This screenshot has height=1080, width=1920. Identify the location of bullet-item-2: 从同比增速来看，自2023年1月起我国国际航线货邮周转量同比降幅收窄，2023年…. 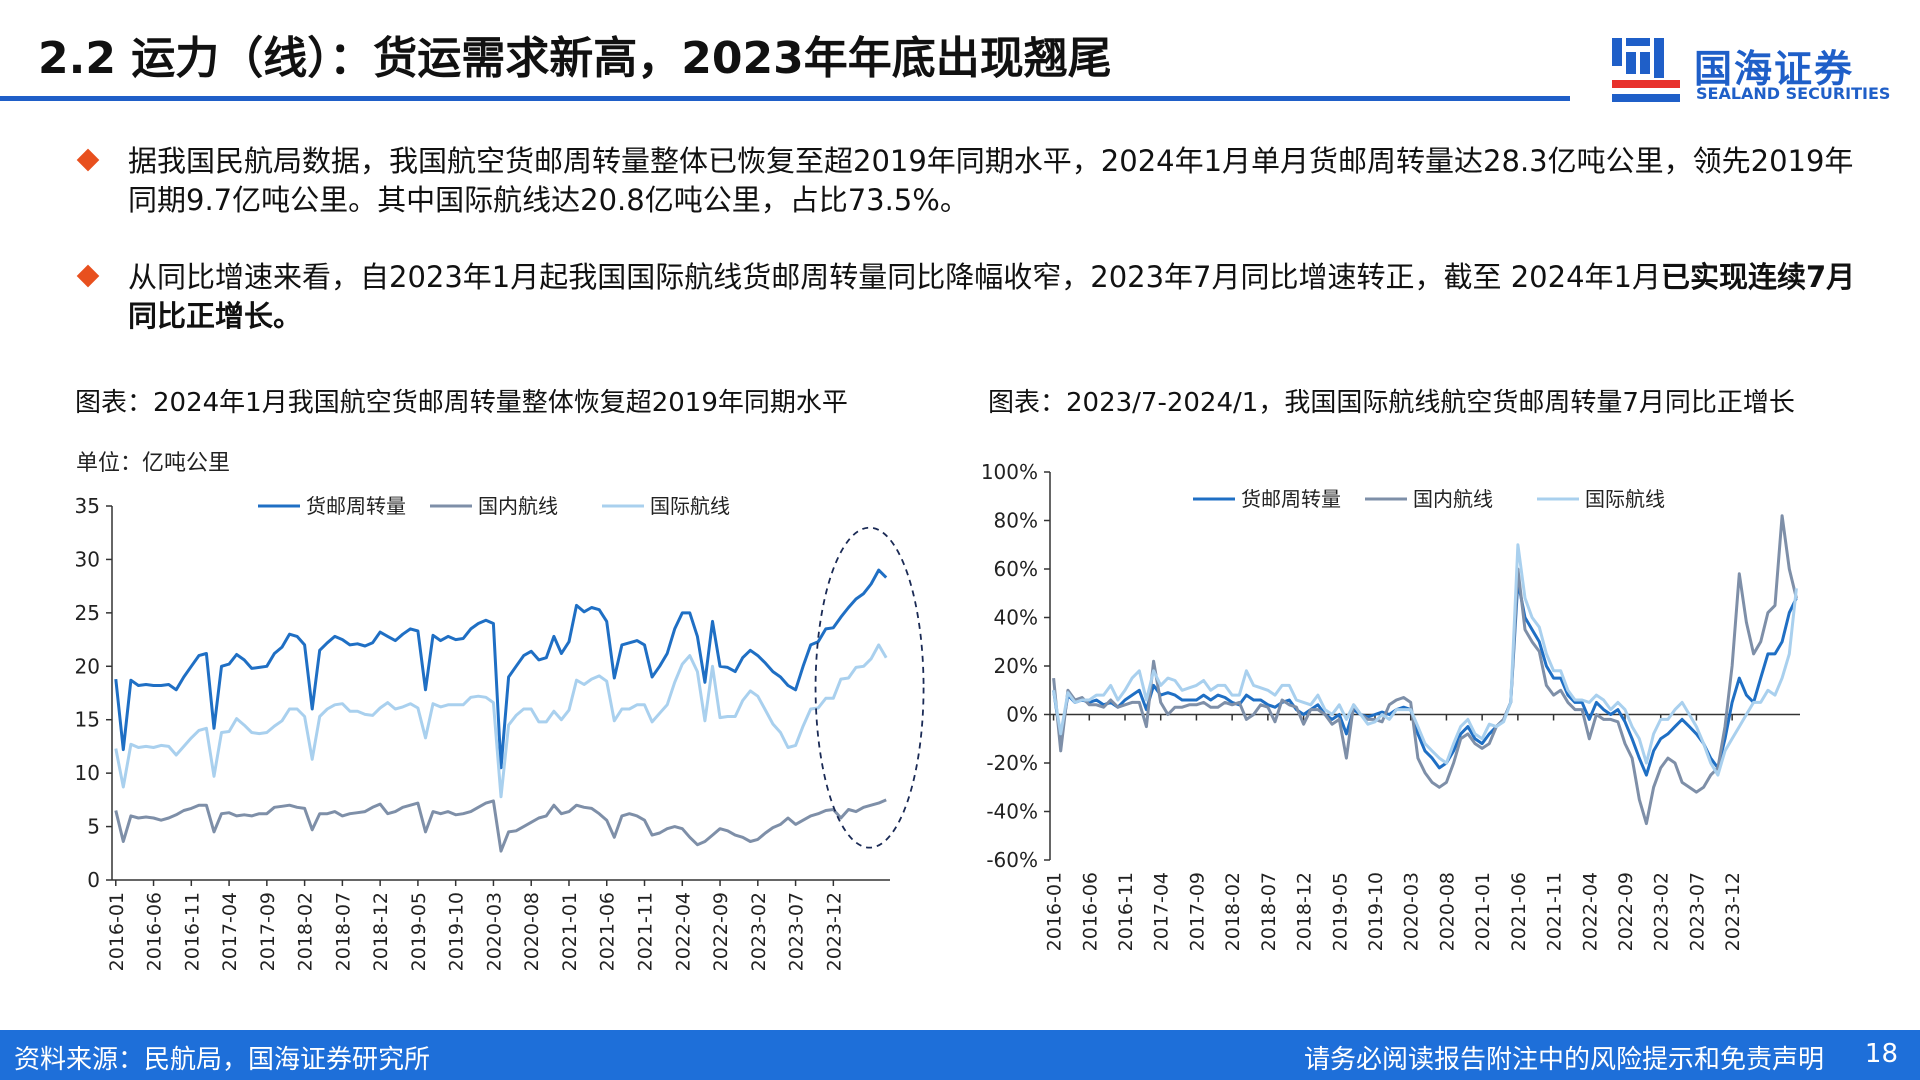
(968, 298).